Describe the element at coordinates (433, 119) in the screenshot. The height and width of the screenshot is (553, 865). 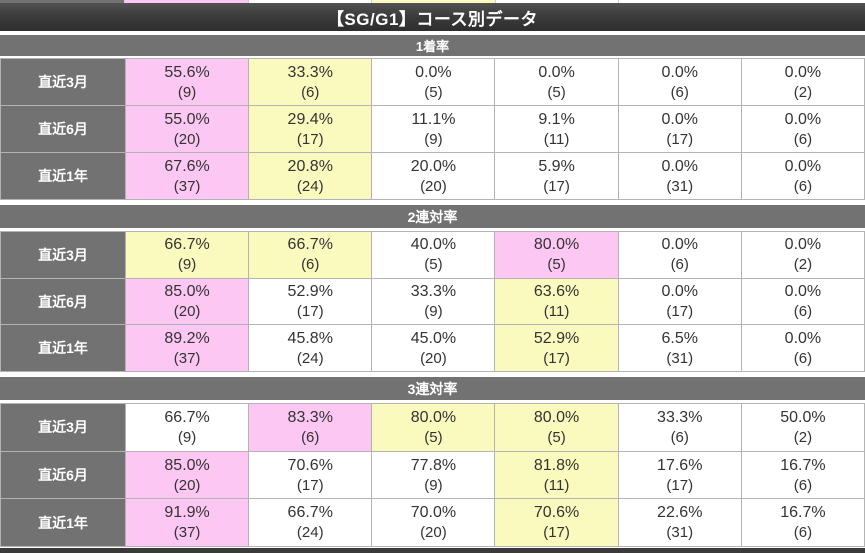
I see `cell-percent: 11.1%` at that location.